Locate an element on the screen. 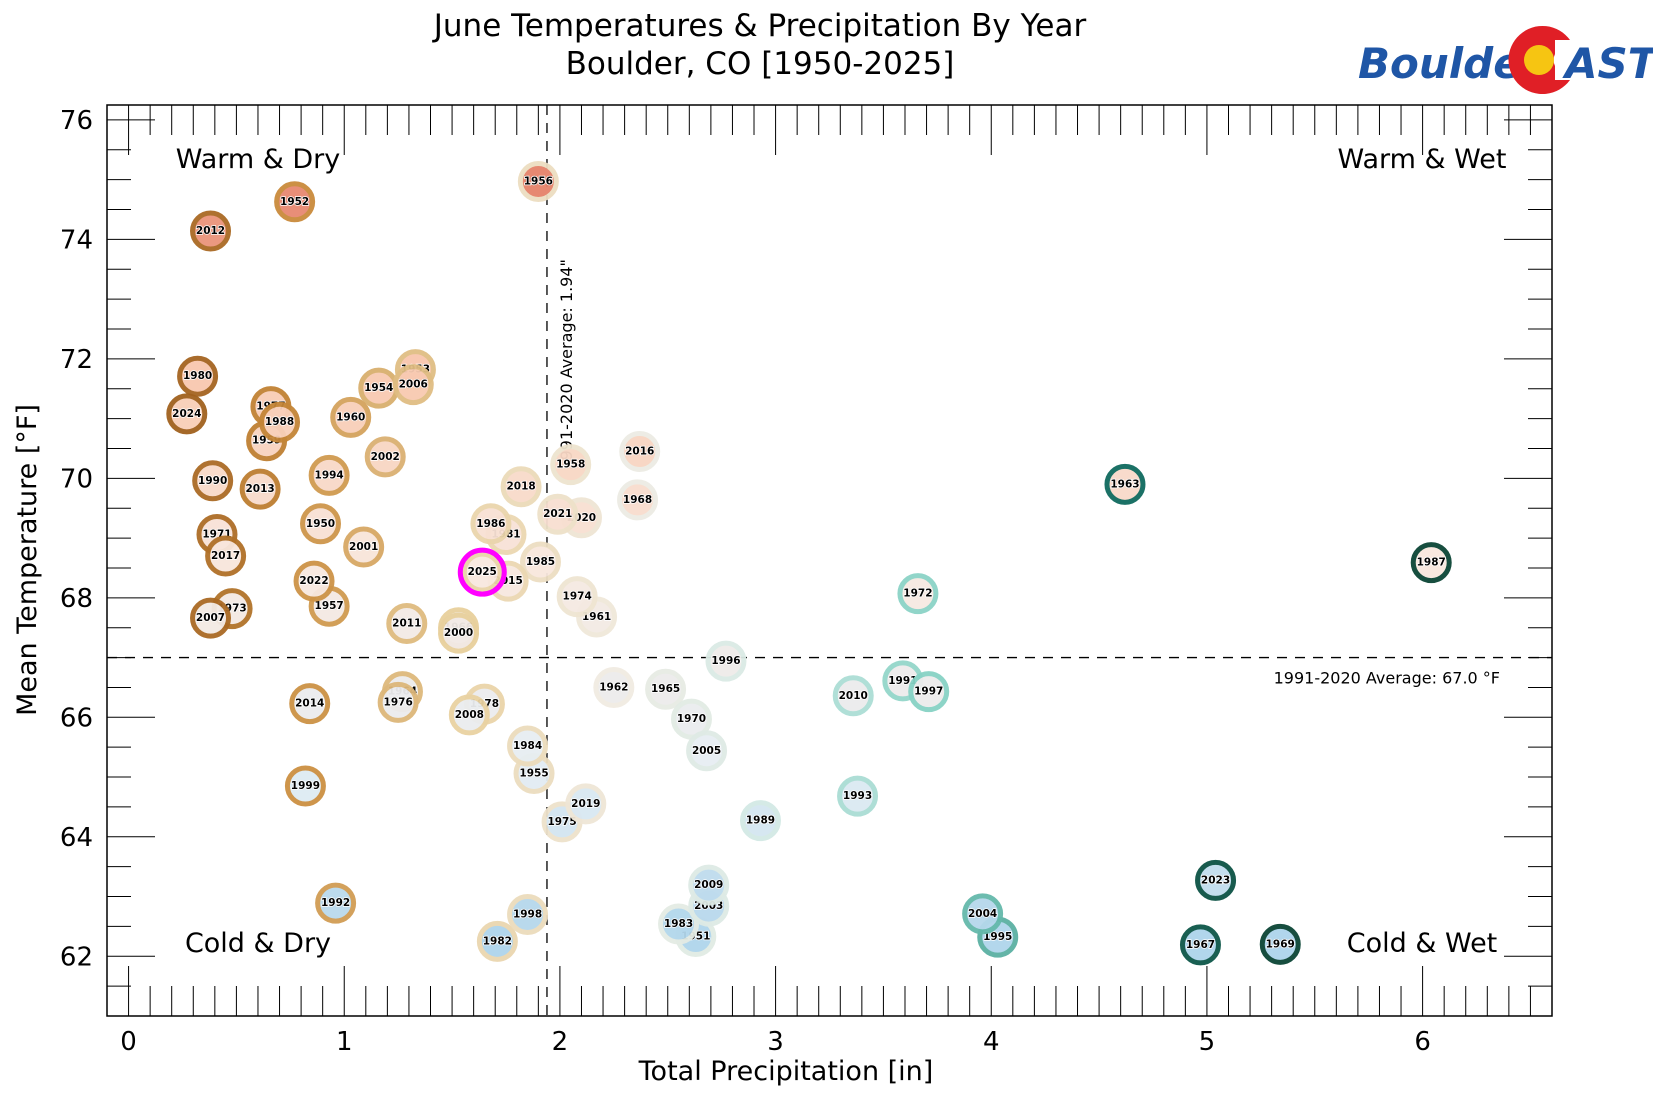 The height and width of the screenshot is (1097, 1653). data-point-label: 1955 is located at coordinates (533, 773).